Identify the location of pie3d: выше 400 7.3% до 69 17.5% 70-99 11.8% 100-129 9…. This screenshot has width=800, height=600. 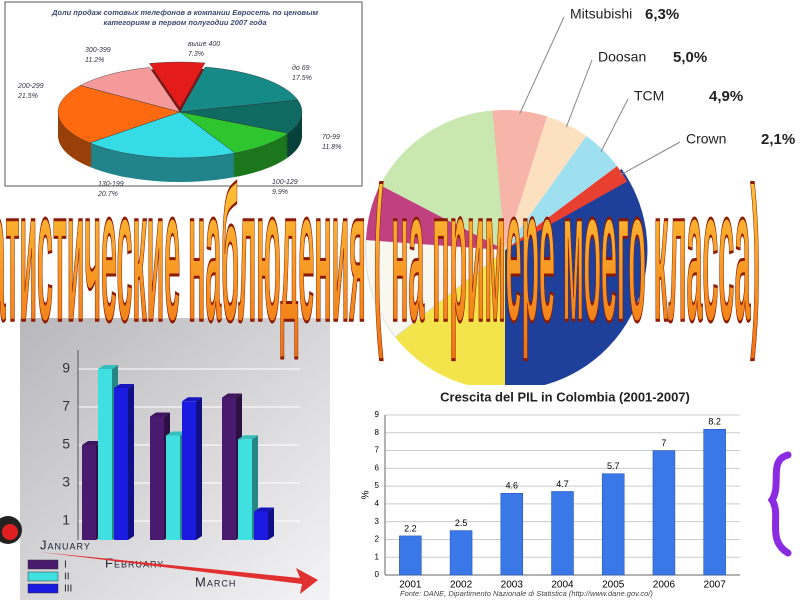
(179, 119).